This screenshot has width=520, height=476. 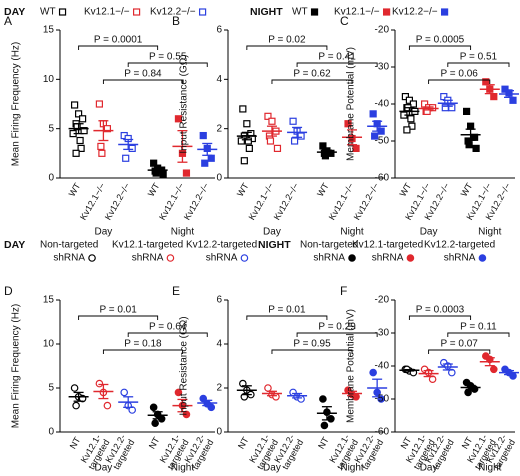 What do you see at coordinates (382, 399) in the screenshot?
I see `y-tick-label: -50` at bounding box center [382, 399].